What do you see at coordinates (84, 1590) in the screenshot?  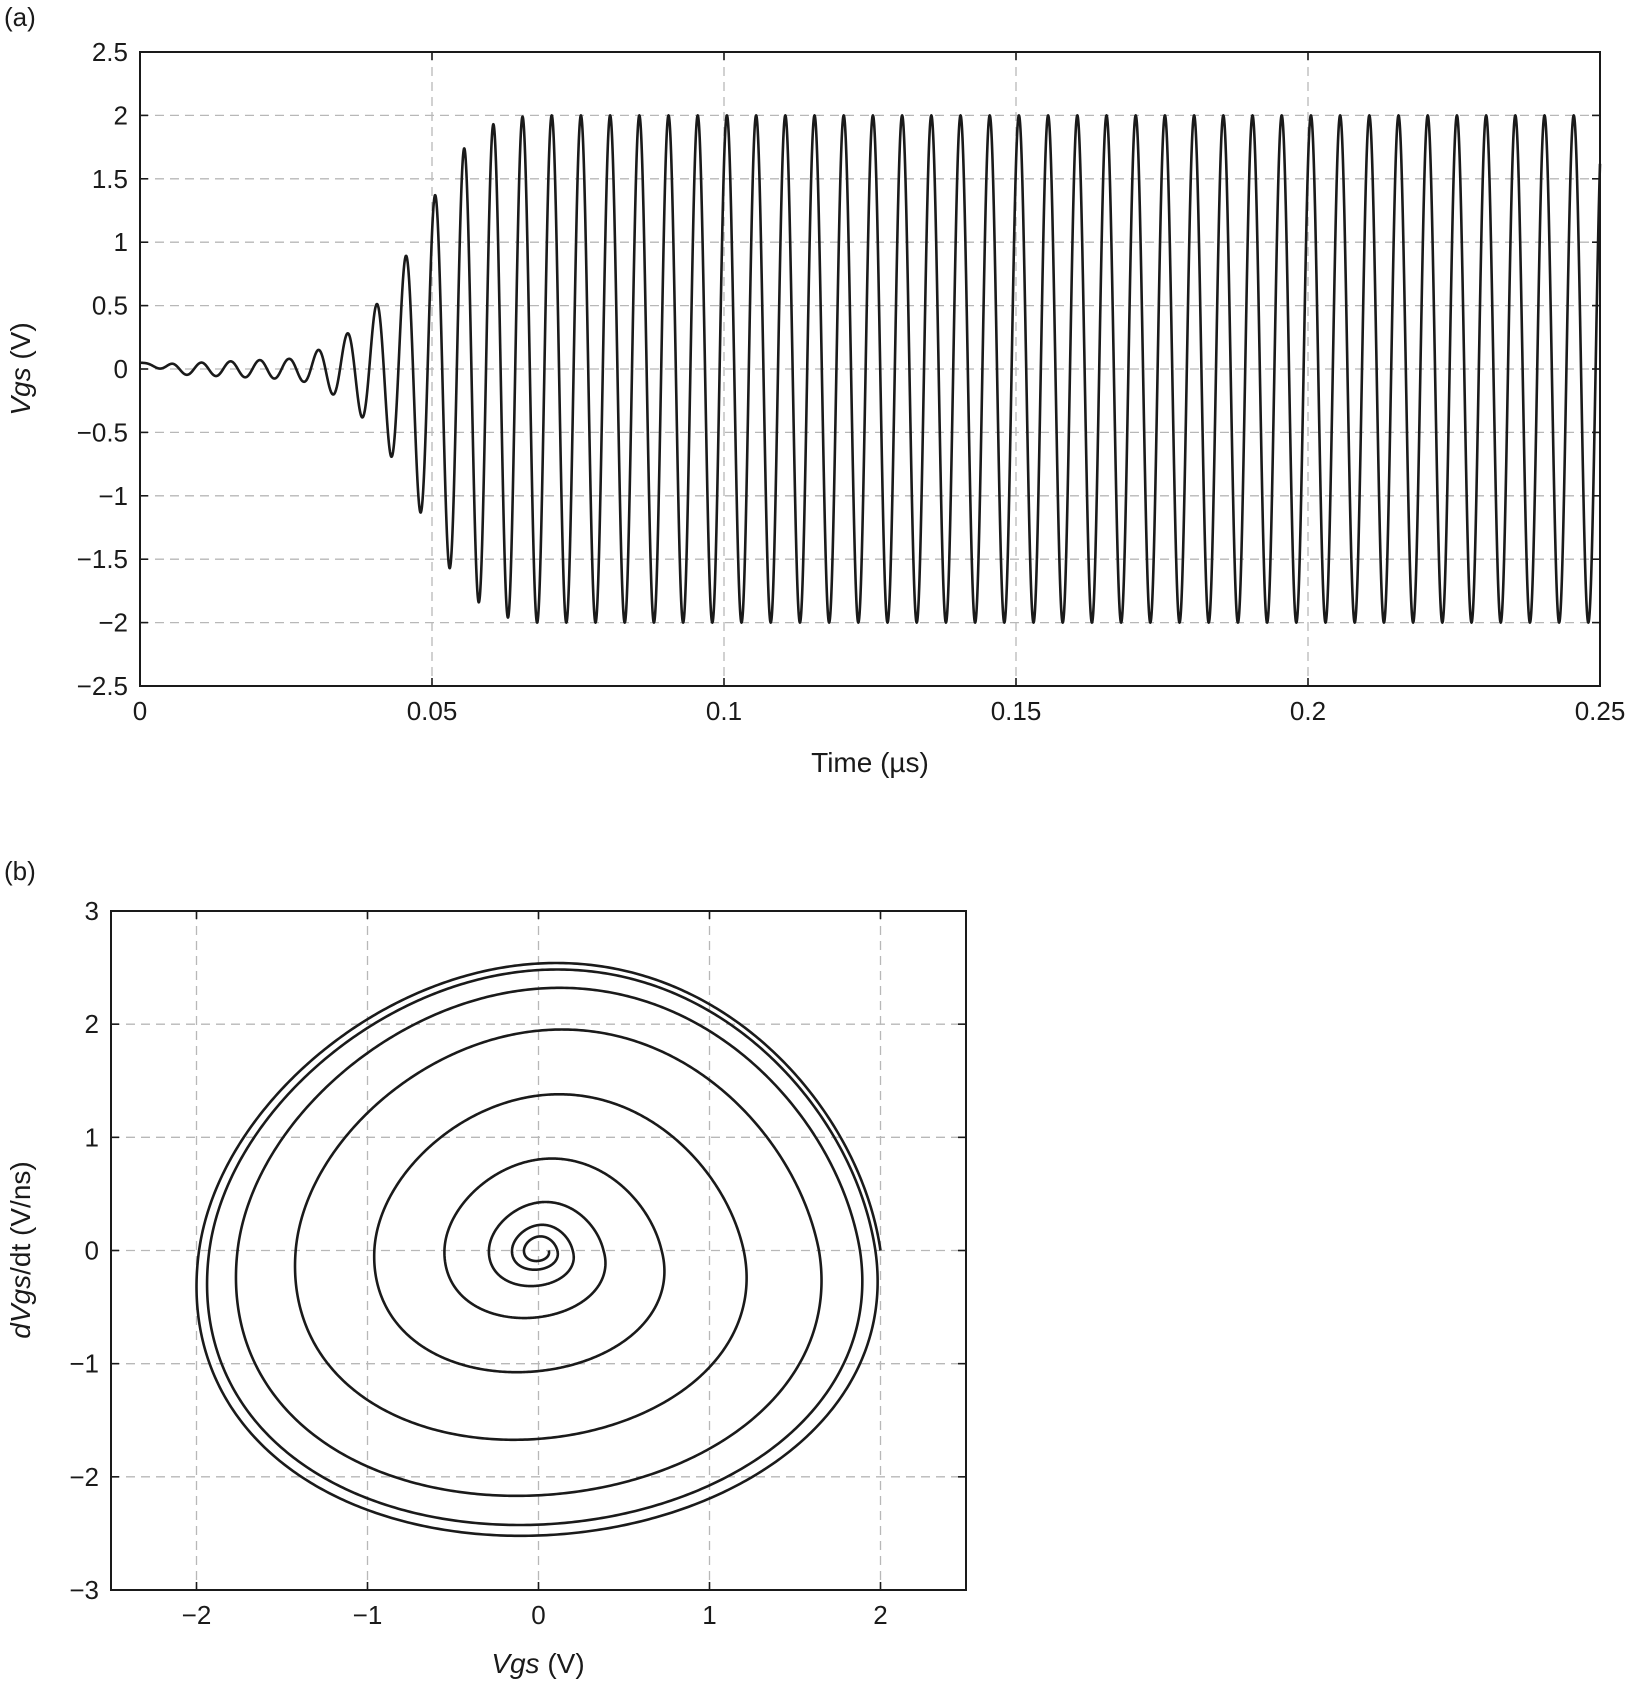 I see `b-y-tick-label: −3` at bounding box center [84, 1590].